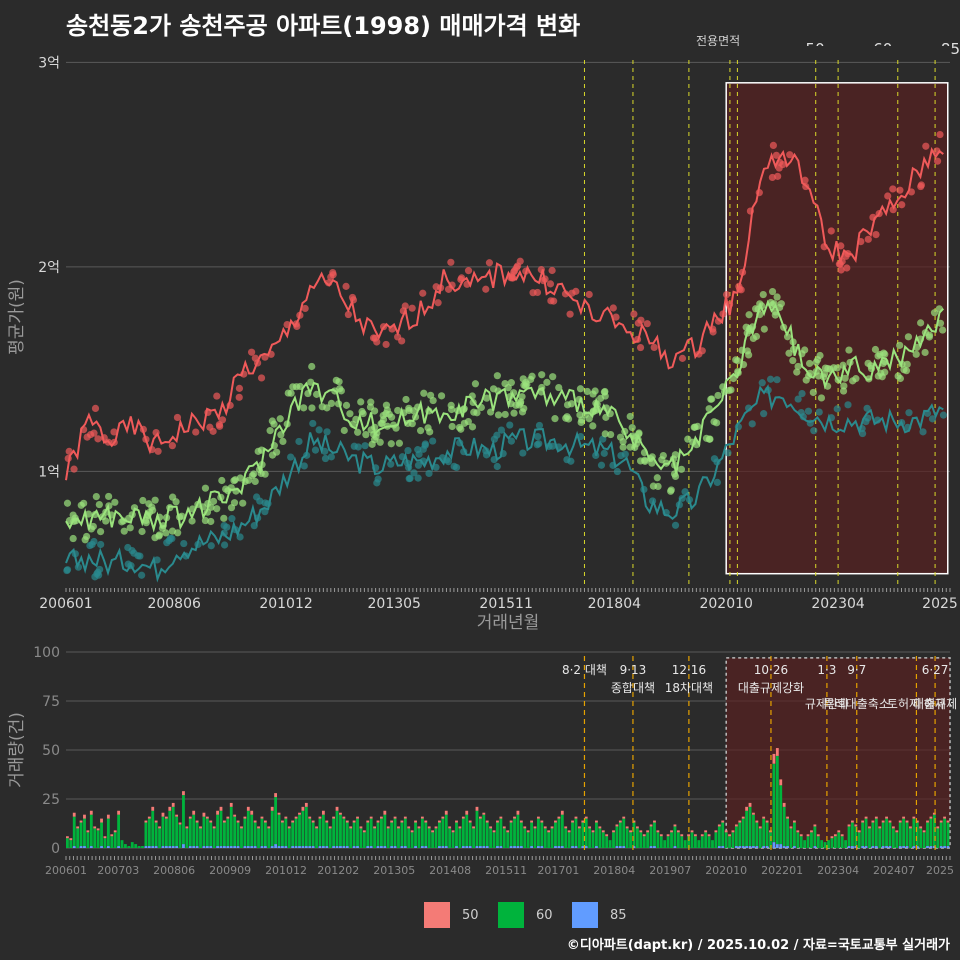 The image size is (960, 960). What do you see at coordinates (470, 915) in the screenshot?
I see `volume-legend-label-50: 50` at bounding box center [470, 915].